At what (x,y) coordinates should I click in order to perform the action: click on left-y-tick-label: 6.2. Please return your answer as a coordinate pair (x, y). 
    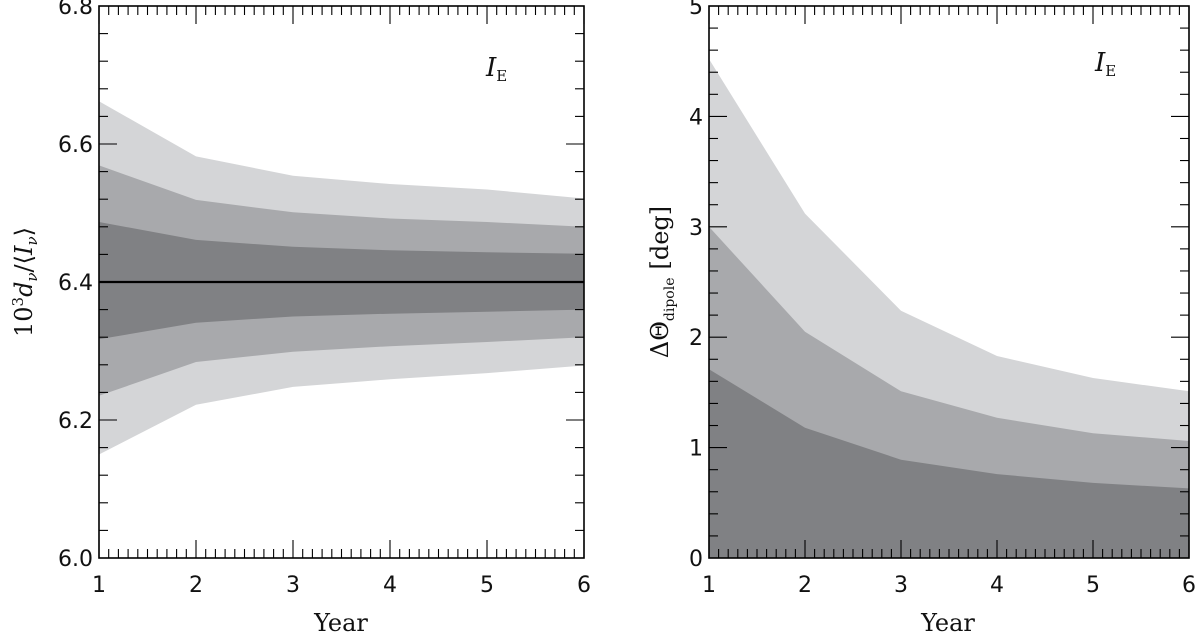
    Looking at the image, I should click on (75, 421).